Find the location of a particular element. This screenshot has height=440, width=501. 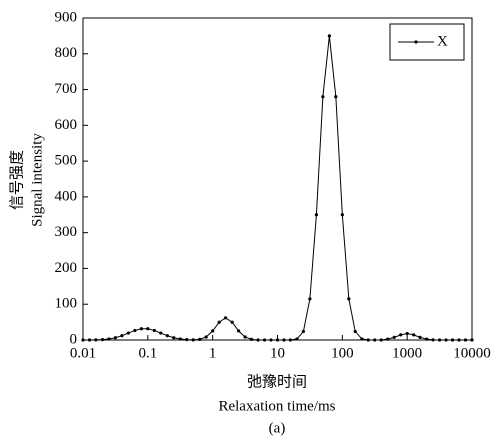

y-axis-label: 信号强度 is located at coordinates (16, 180).